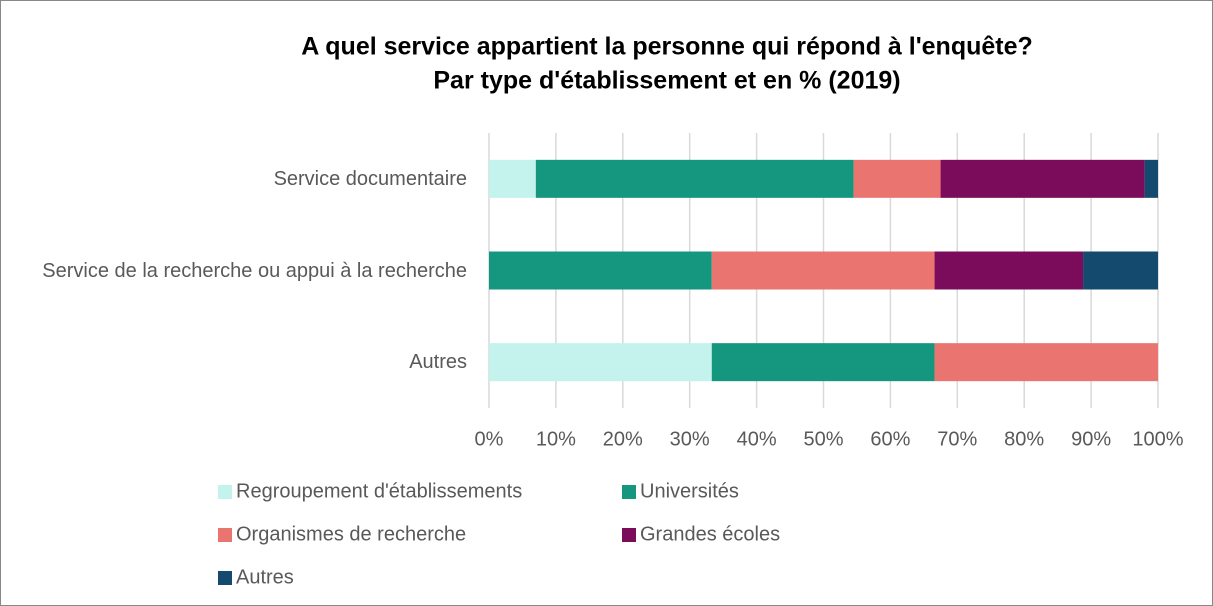 The image size is (1213, 606). What do you see at coordinates (556, 439) in the screenshot?
I see `x-tick-label: 10%` at bounding box center [556, 439].